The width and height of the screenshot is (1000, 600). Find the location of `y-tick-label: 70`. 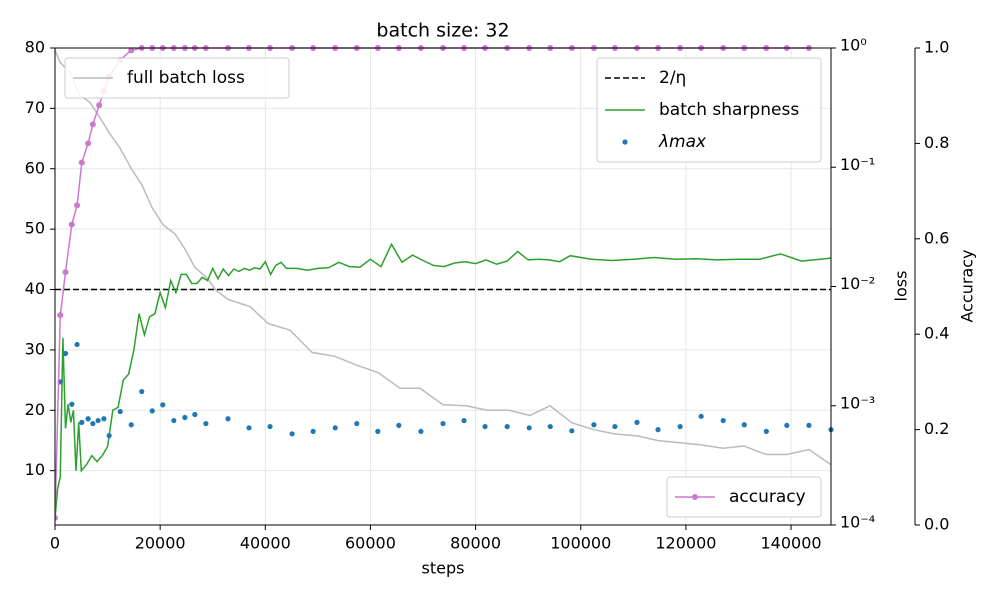

y-tick-label: 70 is located at coordinates (35, 107).